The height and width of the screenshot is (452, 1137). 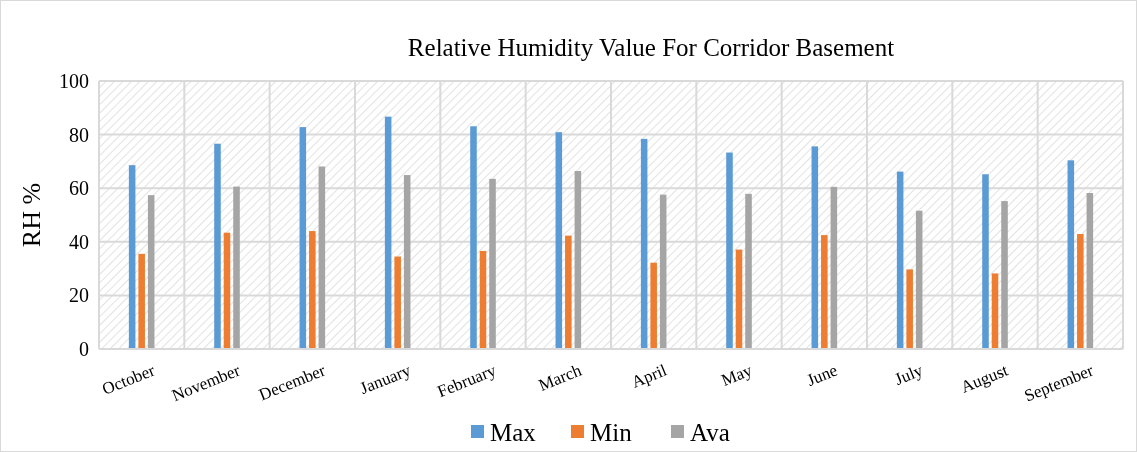 I want to click on y-axis-title: RH %, so click(x=31, y=215).